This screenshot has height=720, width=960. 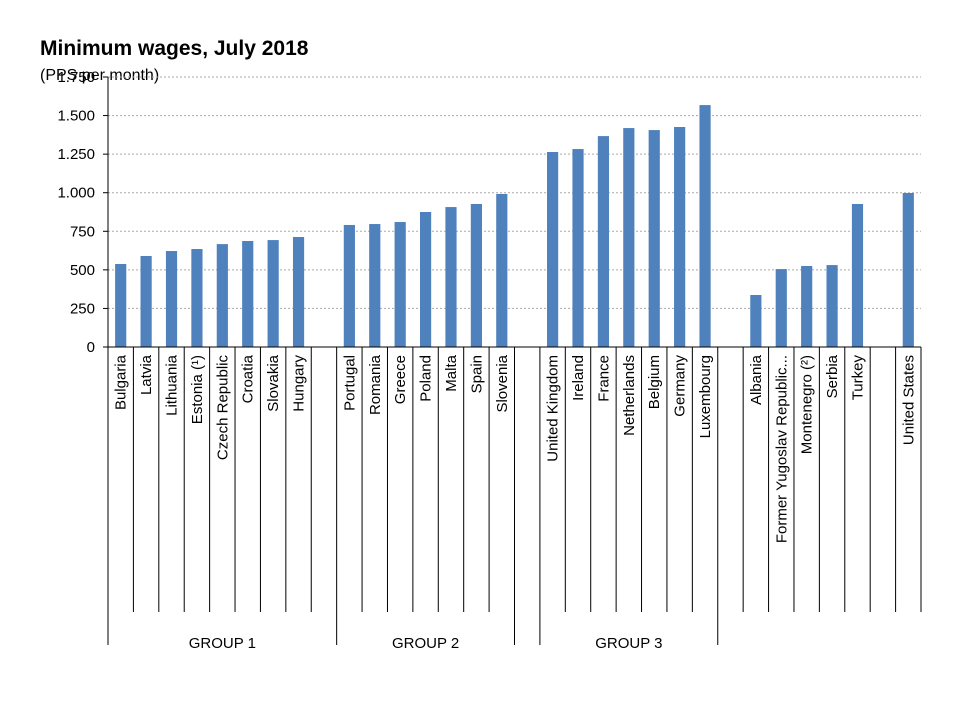 I want to click on x-tick-label: Belgium, so click(x=654, y=382).